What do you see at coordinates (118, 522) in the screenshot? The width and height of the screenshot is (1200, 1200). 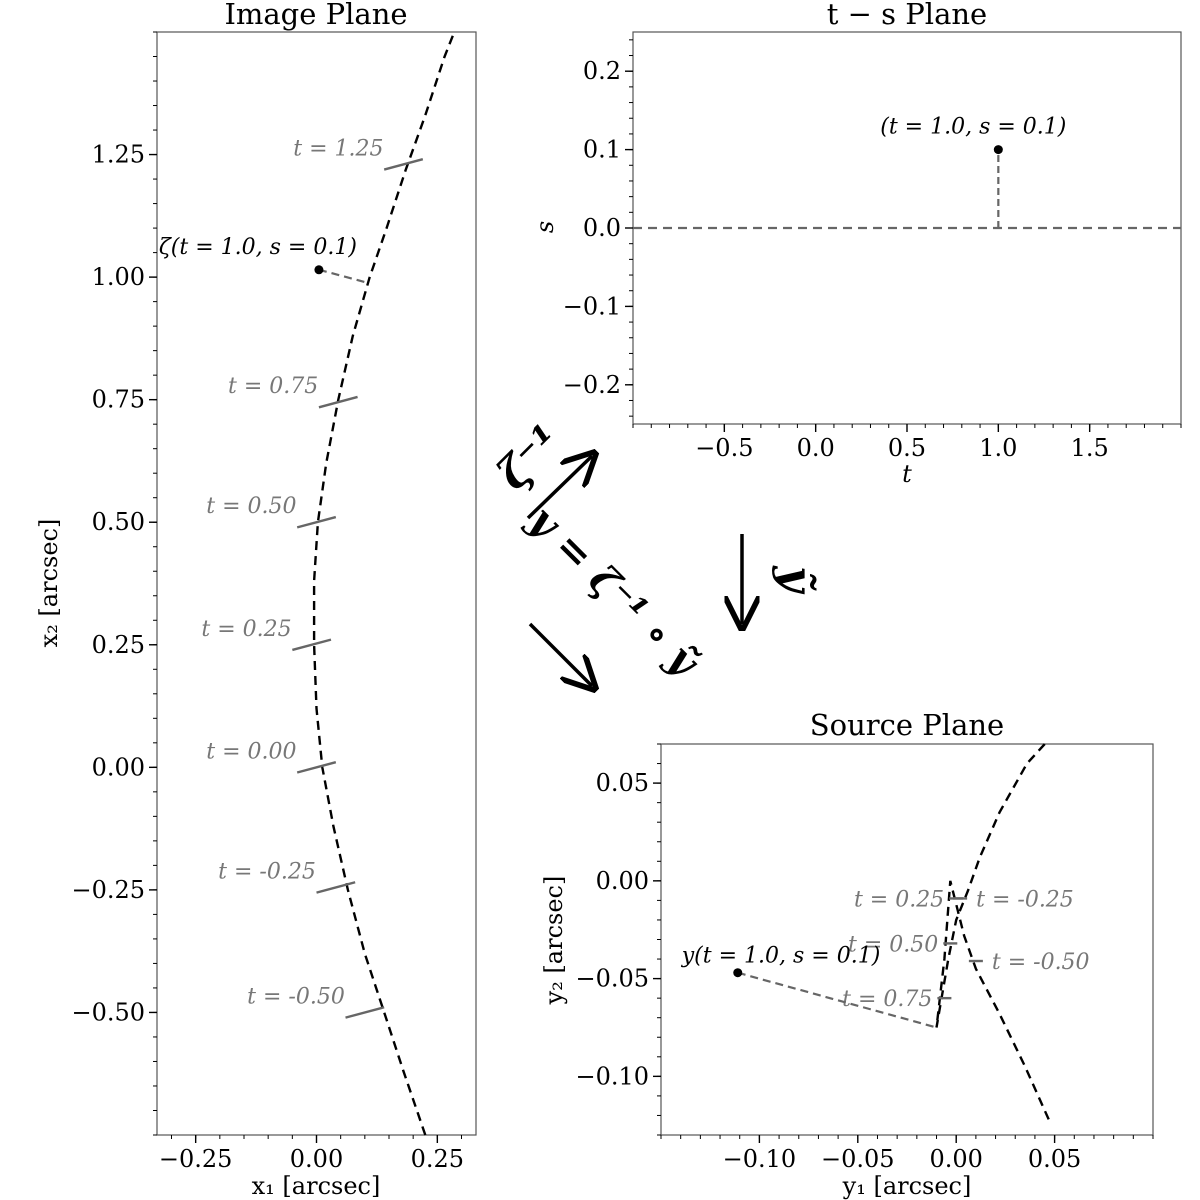 I see `y-tick-label: 0.50` at bounding box center [118, 522].